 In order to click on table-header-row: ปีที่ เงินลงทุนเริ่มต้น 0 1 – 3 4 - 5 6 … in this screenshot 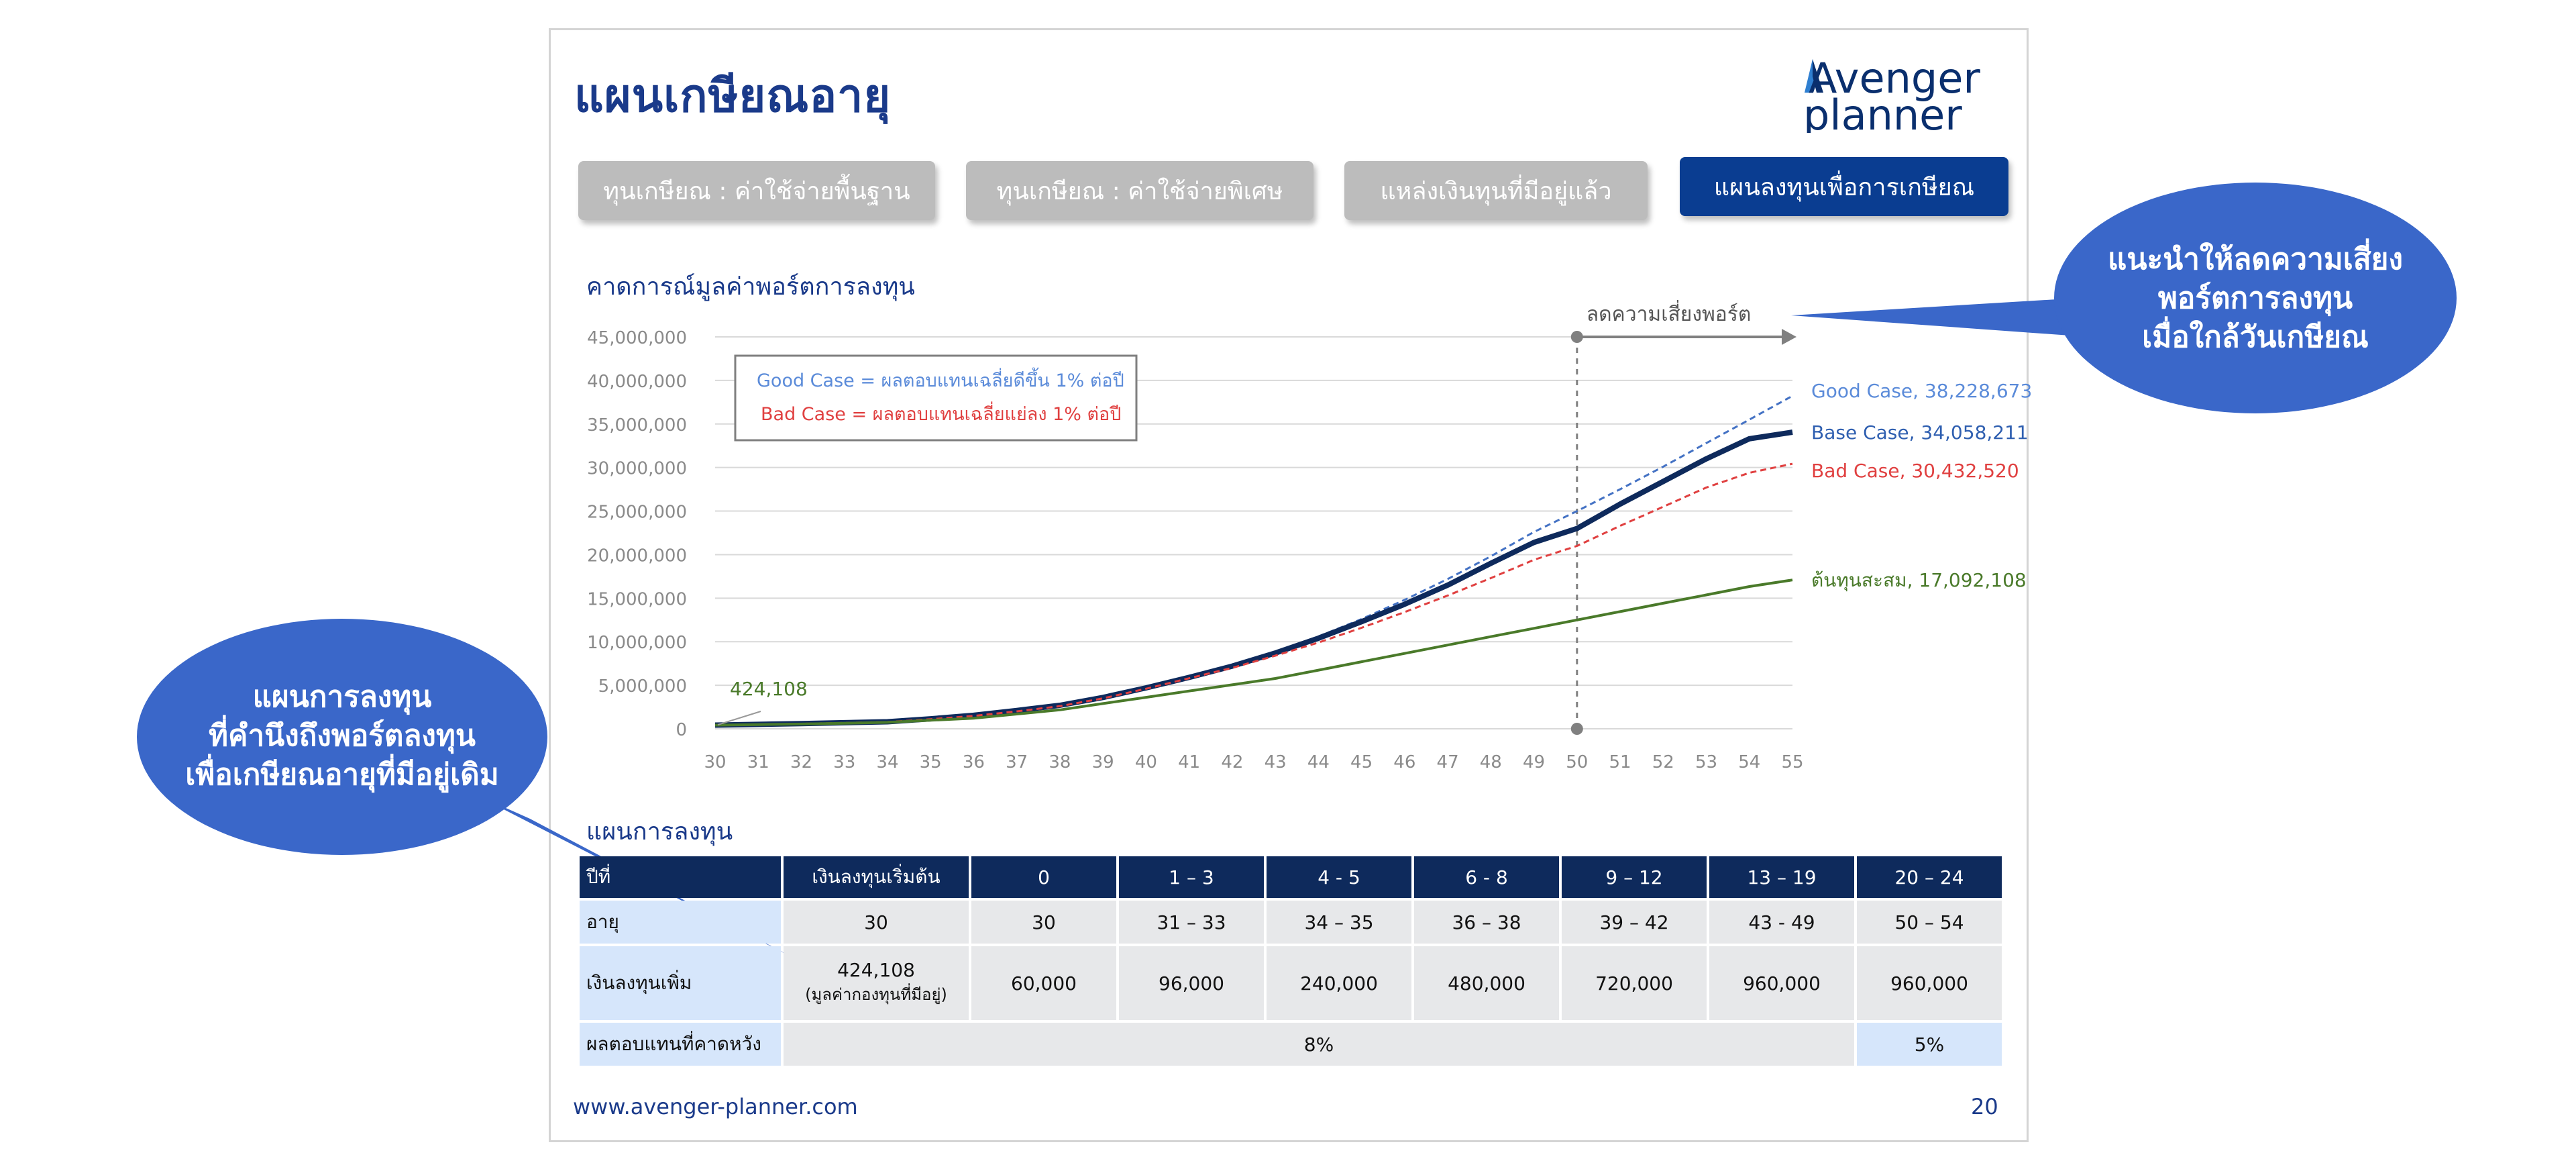, I will do `click(1291, 877)`.